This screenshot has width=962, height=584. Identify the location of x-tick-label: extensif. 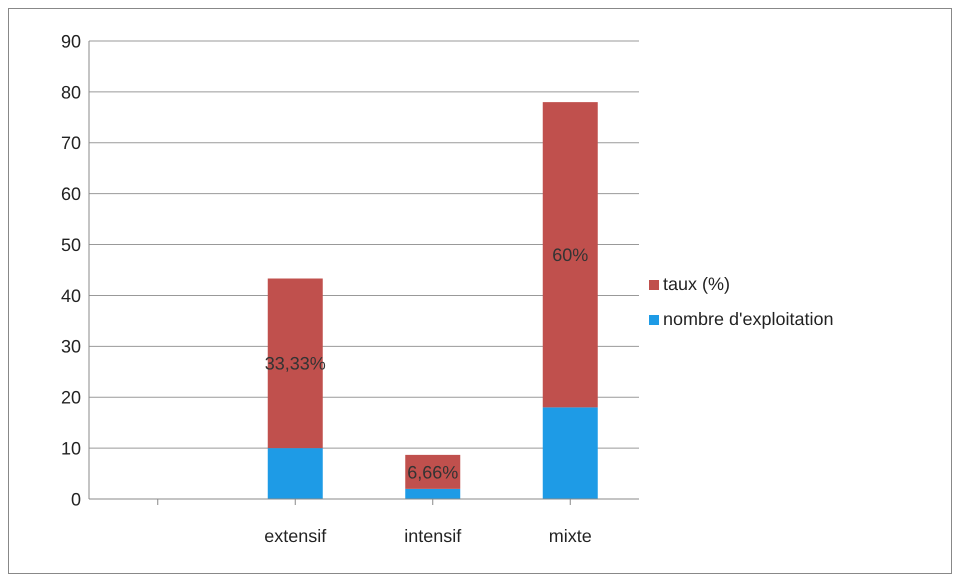
(296, 536).